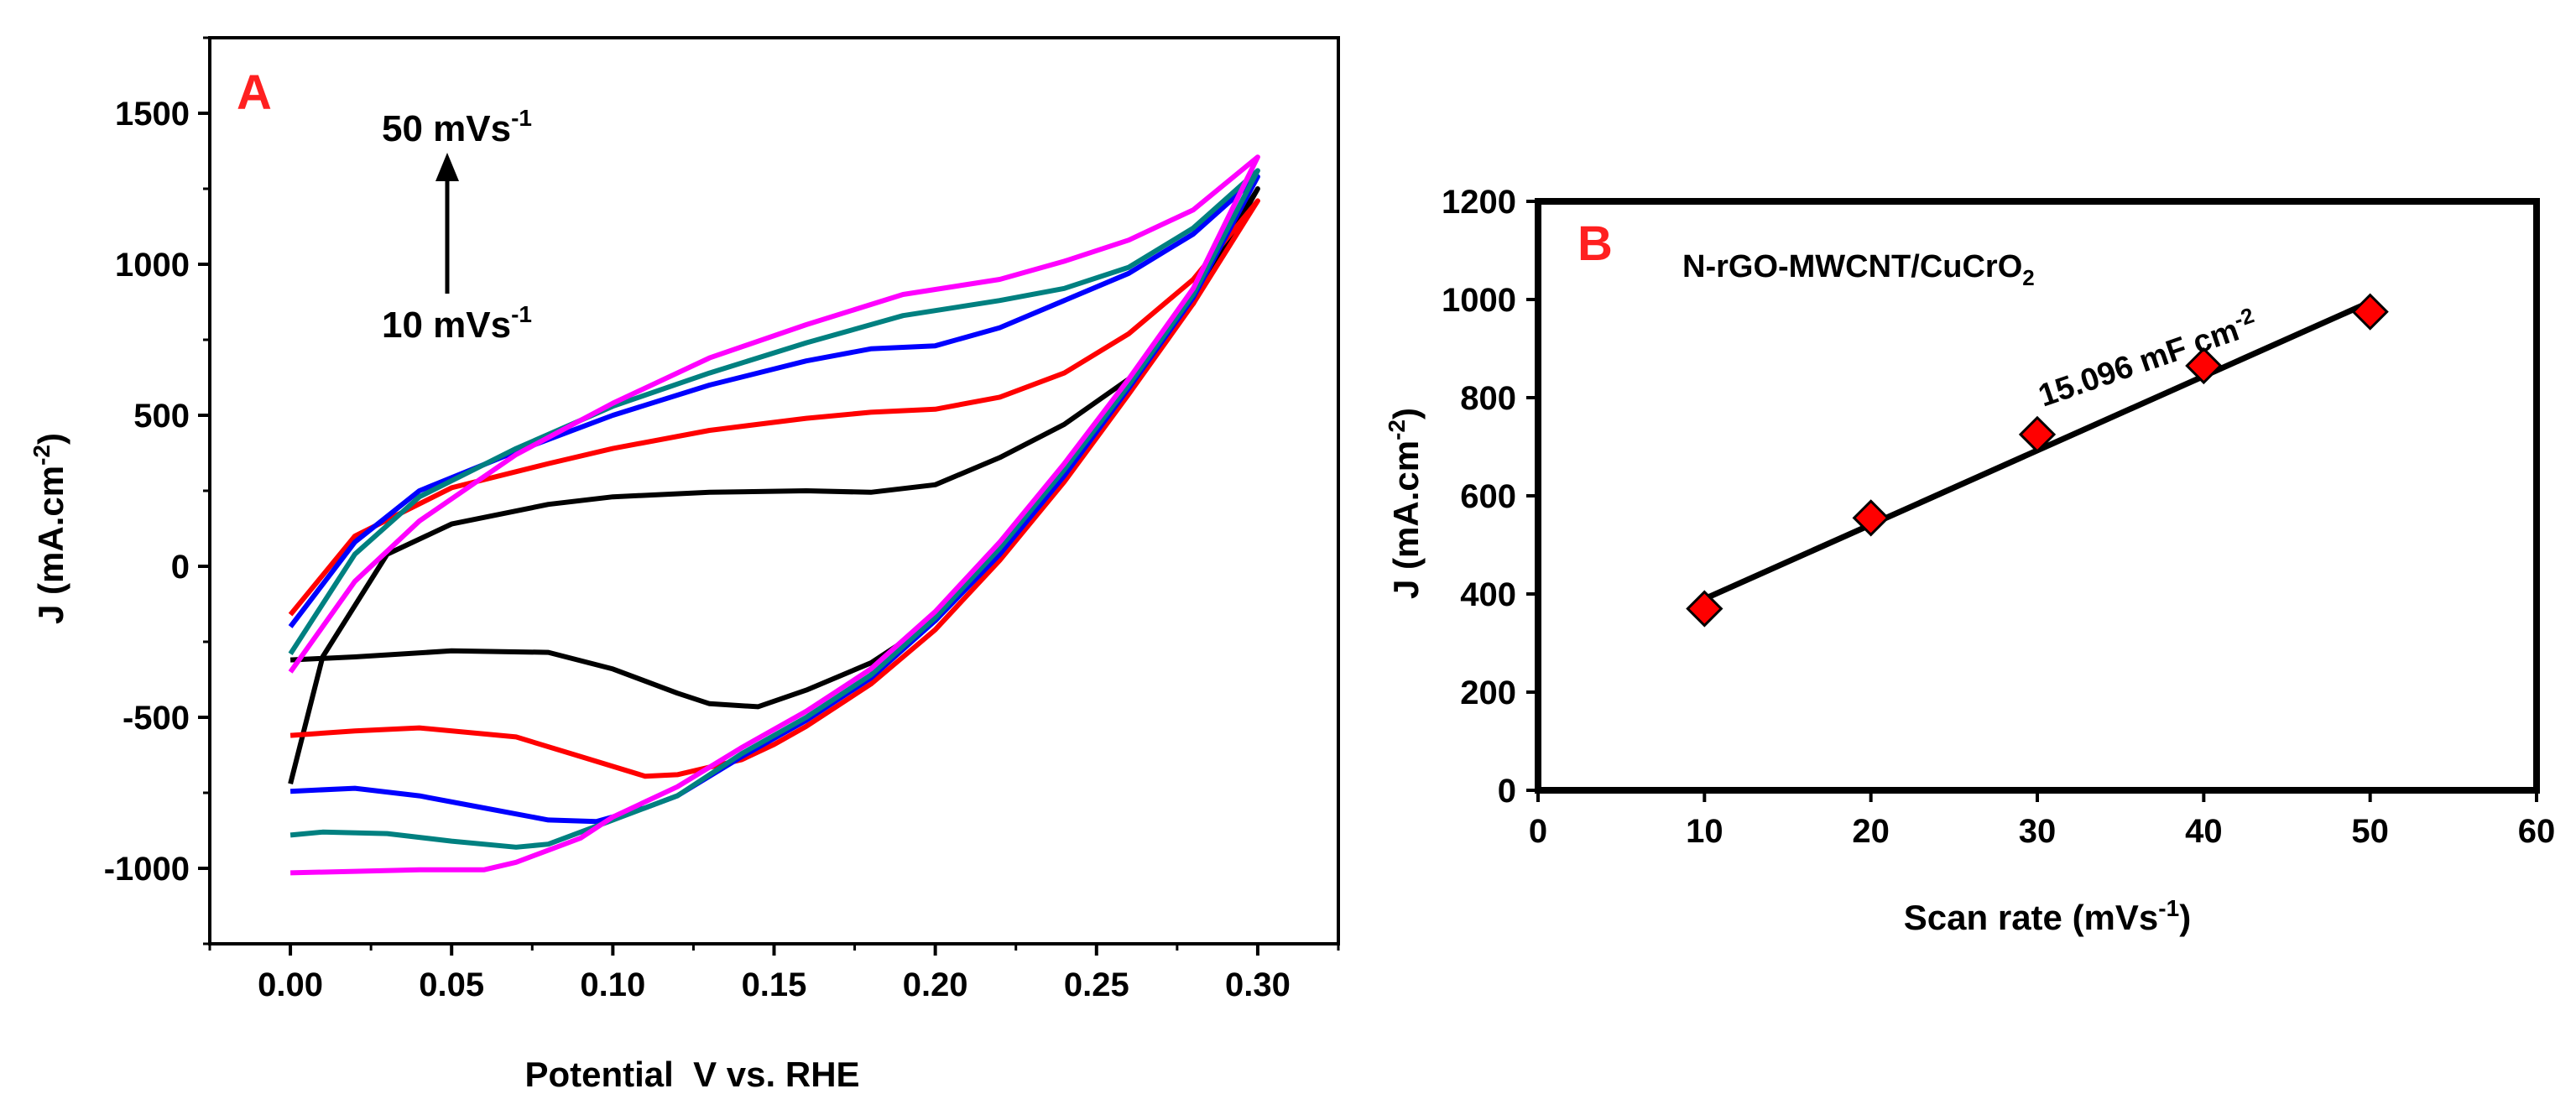 Image resolution: width=2576 pixels, height=1120 pixels. What do you see at coordinates (451, 985) in the screenshot?
I see `panel-a-x-tick-label: 0.05` at bounding box center [451, 985].